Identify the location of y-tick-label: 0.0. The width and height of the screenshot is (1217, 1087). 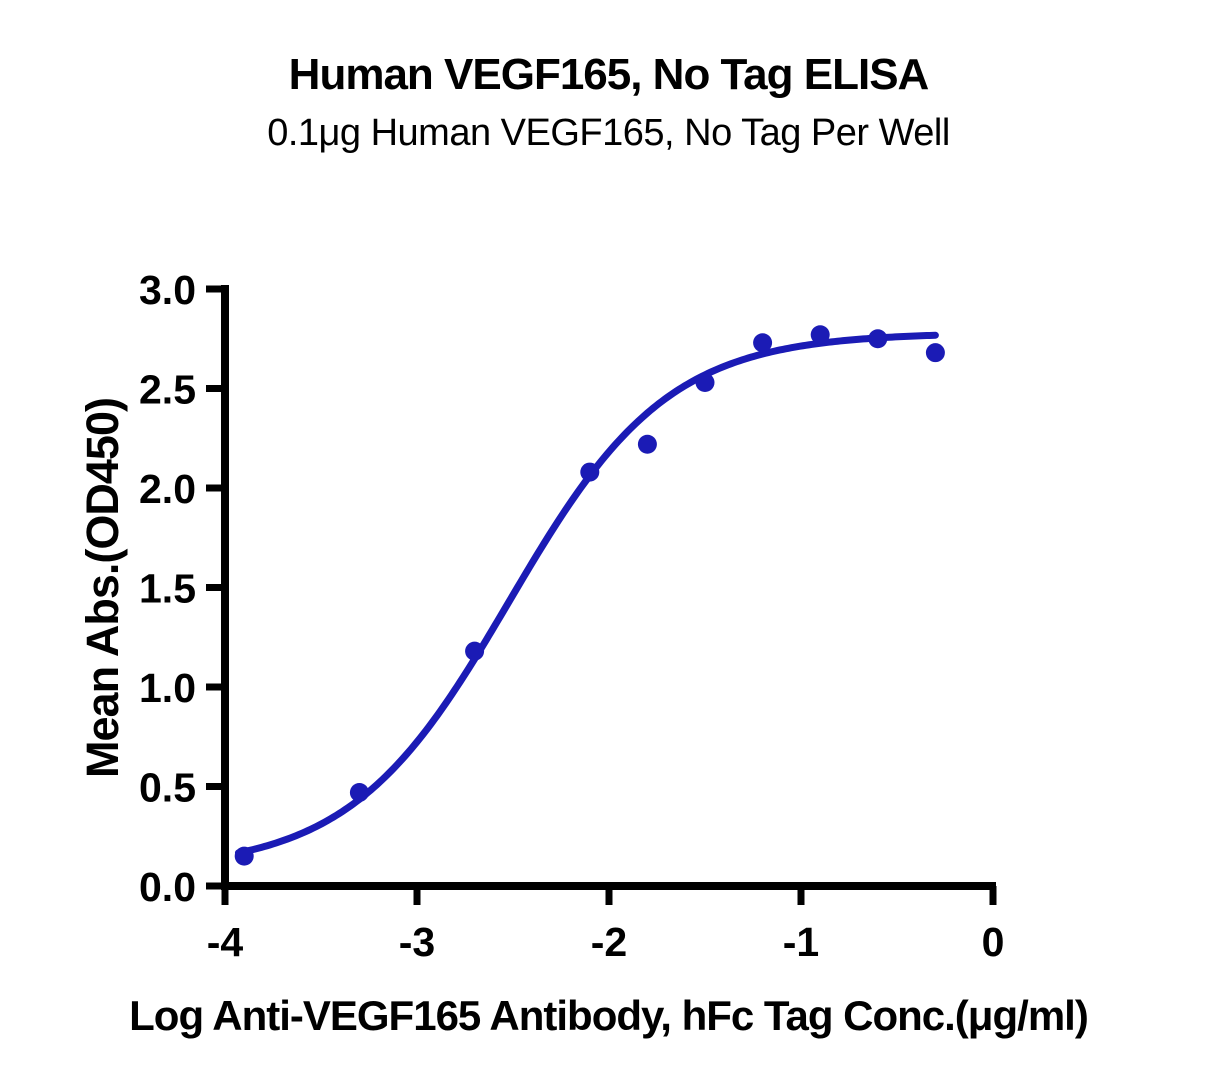
(167, 887).